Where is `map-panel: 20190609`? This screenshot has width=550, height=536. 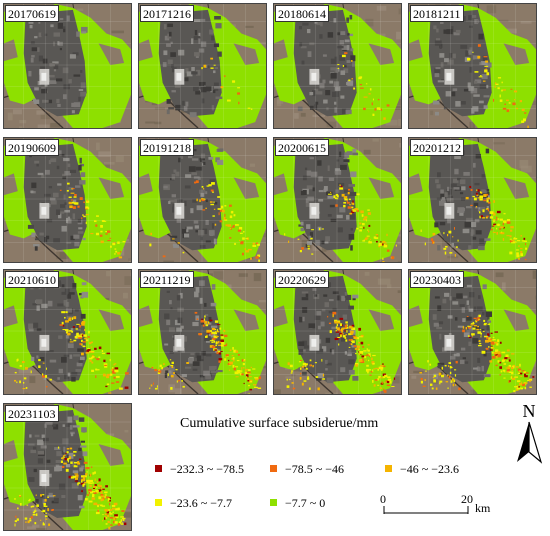 map-panel: 20190609 is located at coordinates (67, 200).